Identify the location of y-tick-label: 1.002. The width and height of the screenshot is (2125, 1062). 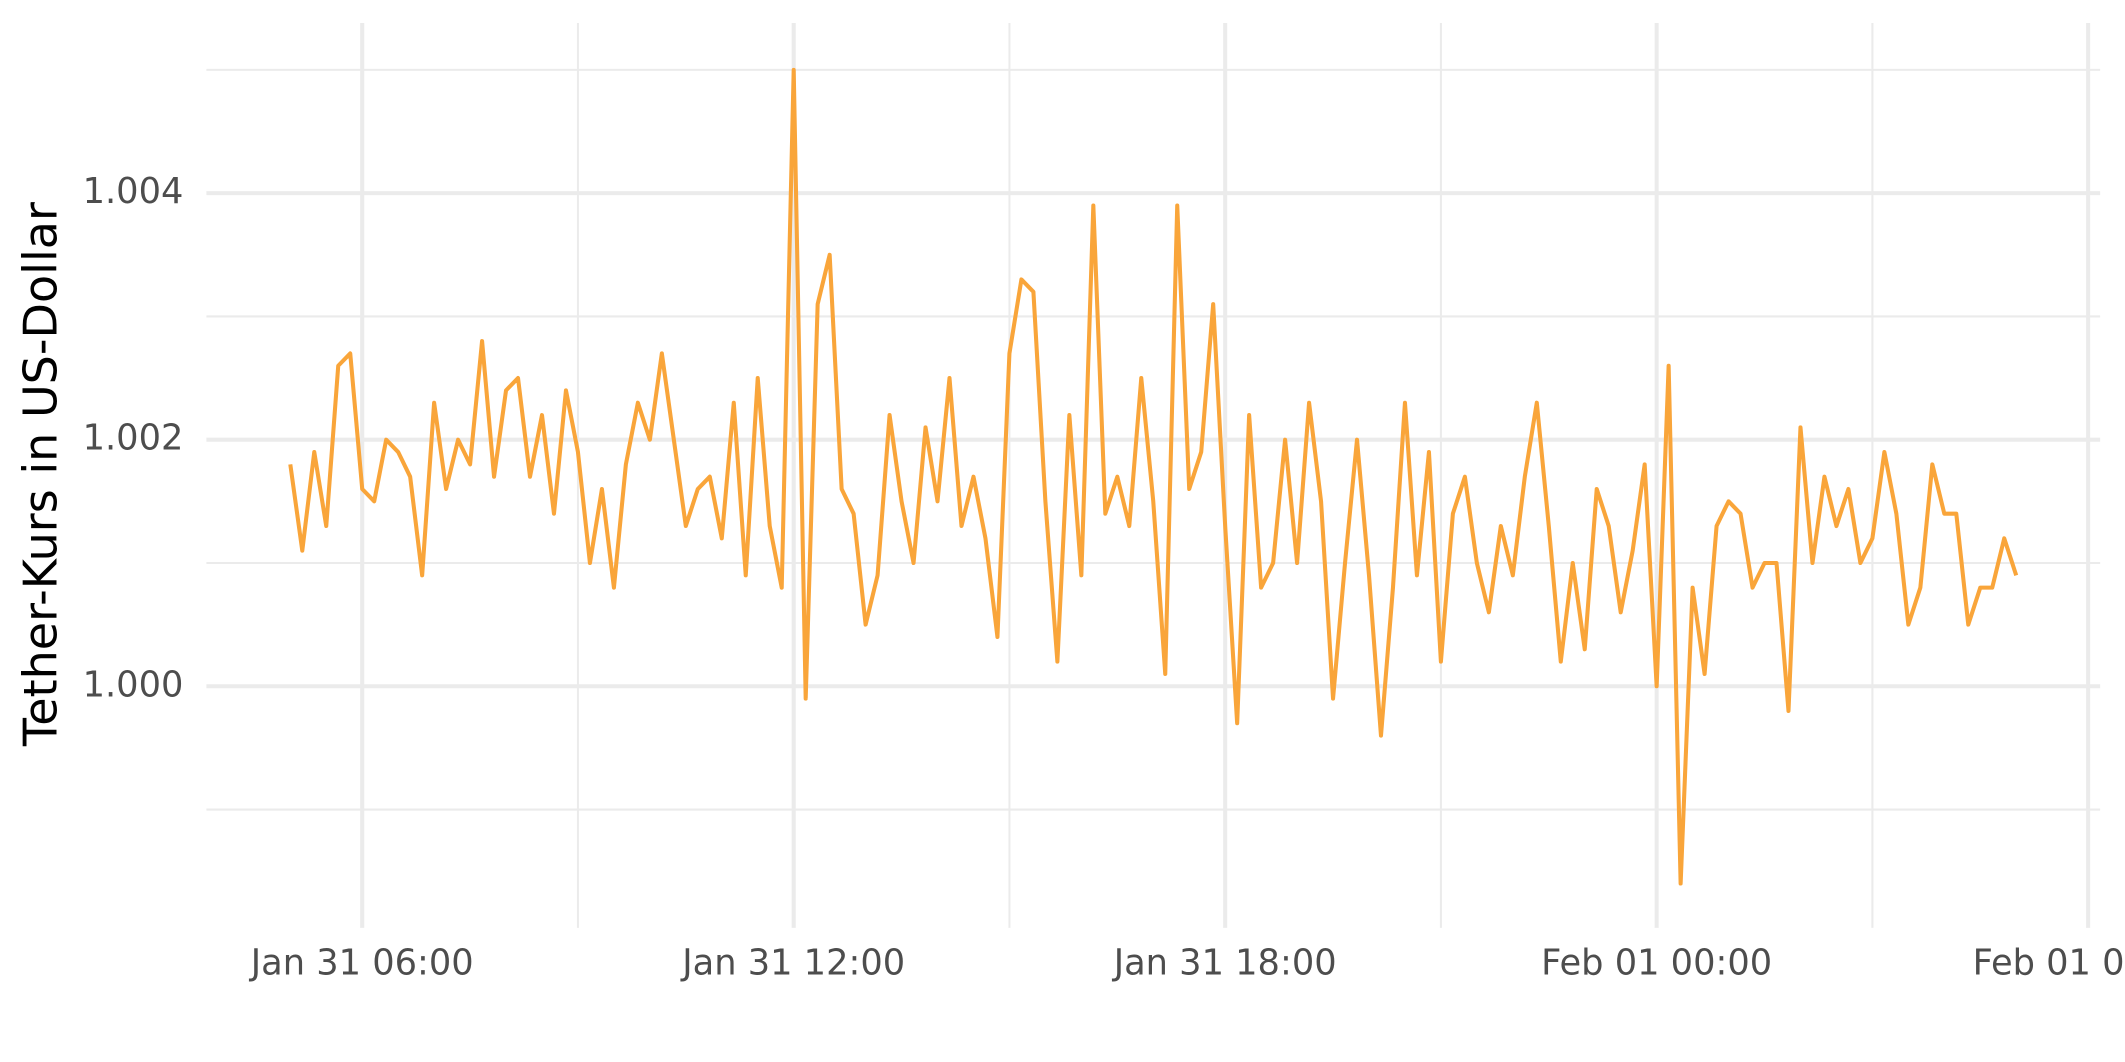
(133, 438).